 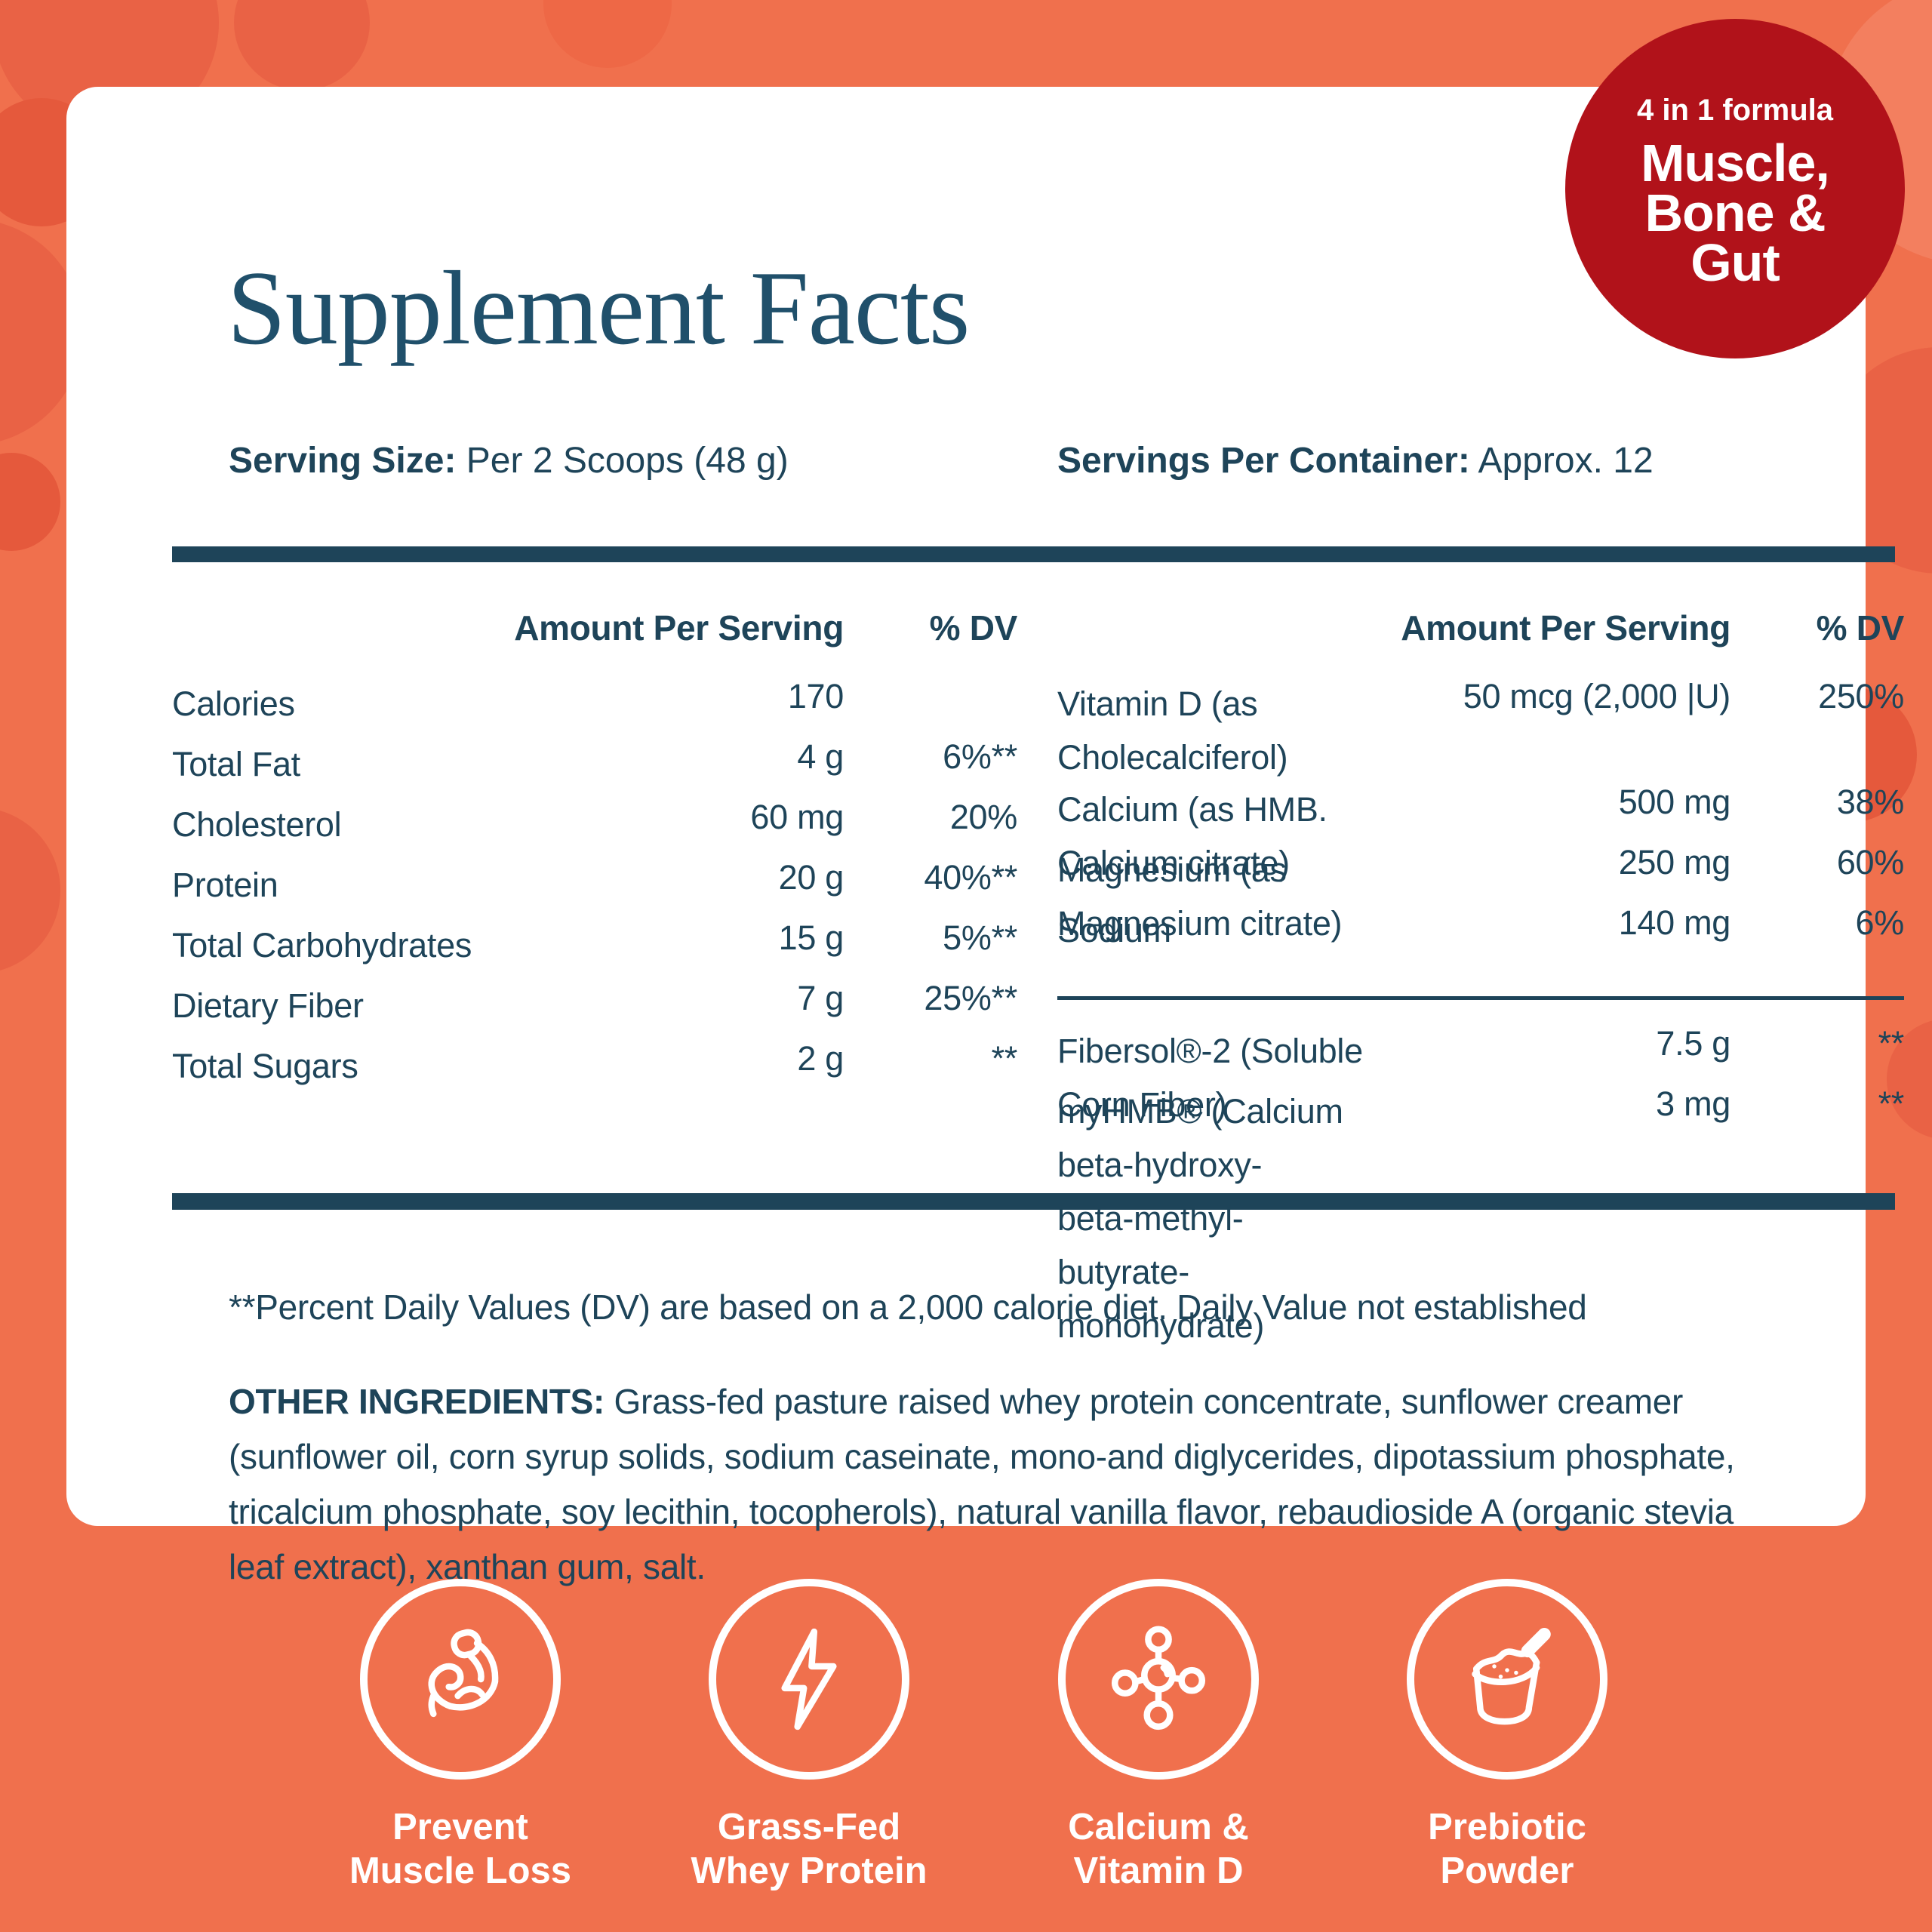 I want to click on row-amount: 250 mg, so click(x=1674, y=862).